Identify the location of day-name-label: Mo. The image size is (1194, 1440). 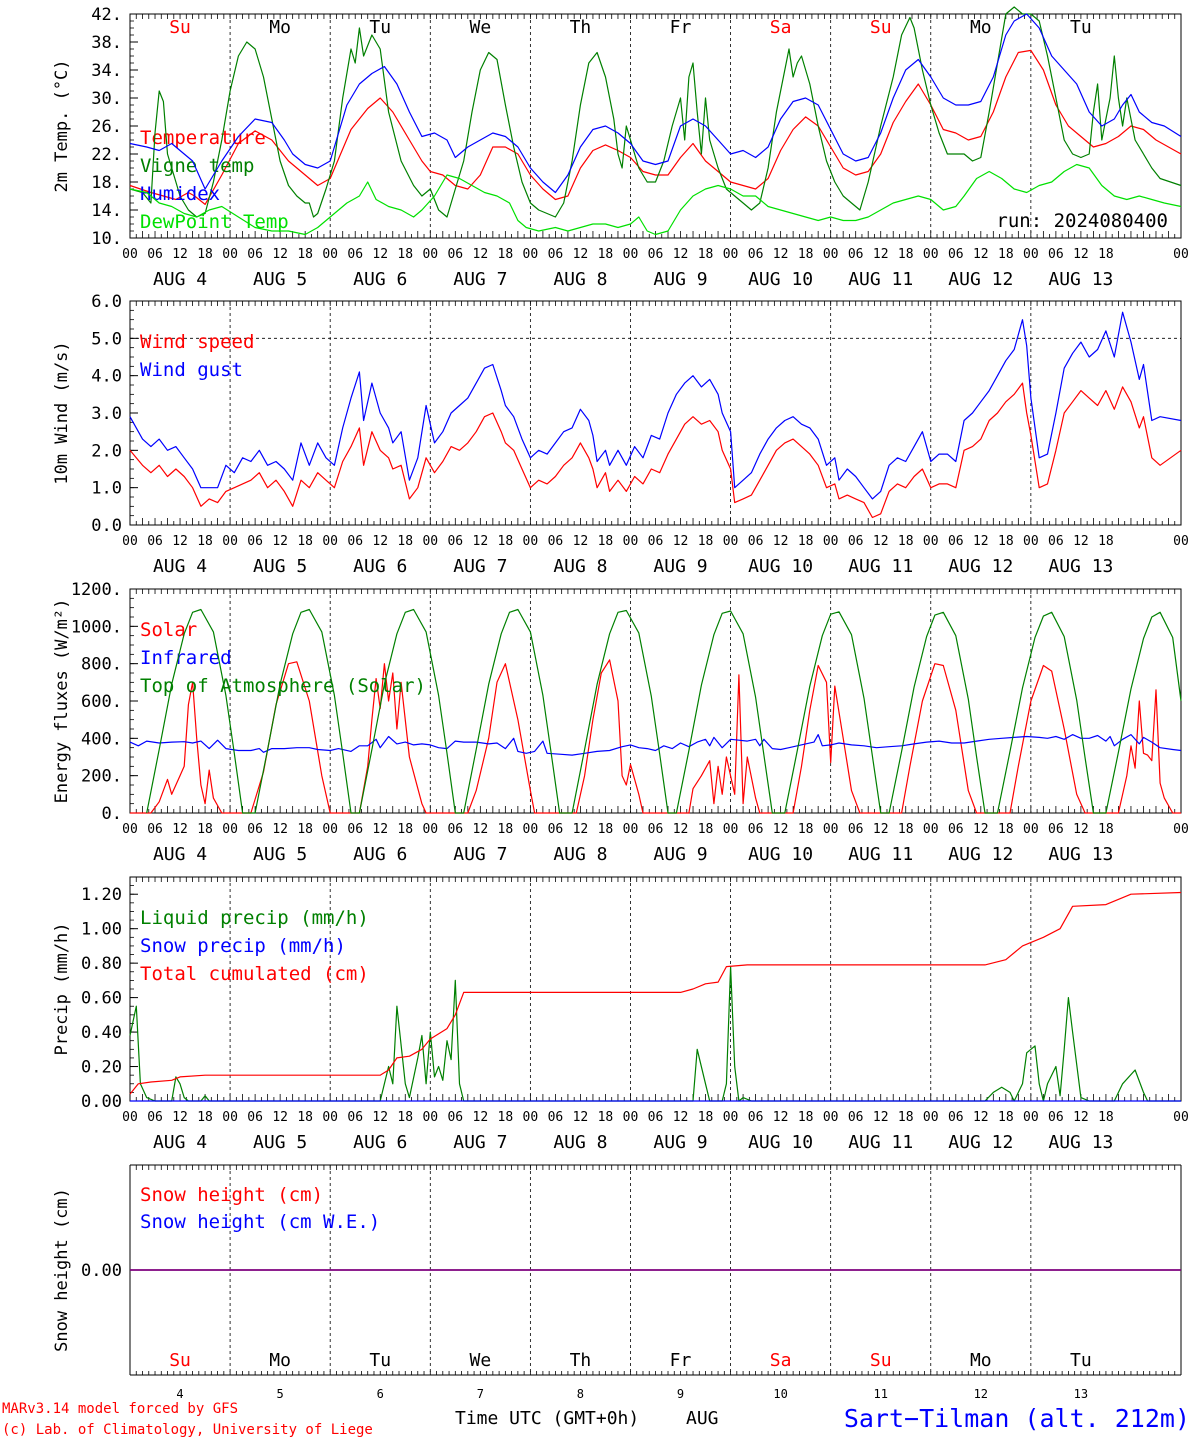
(280, 1360).